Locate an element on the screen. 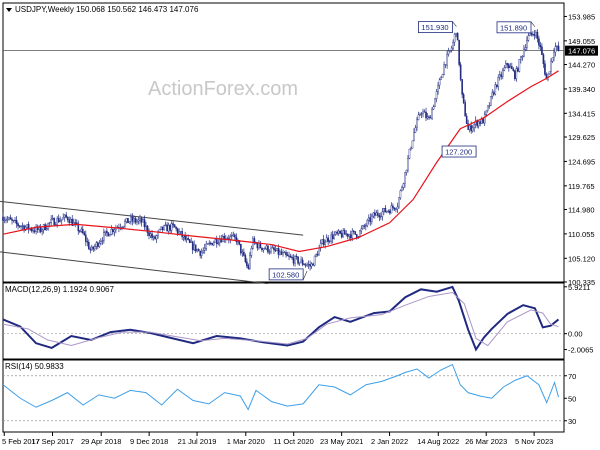 This screenshot has height=450, width=600. y-tick-label: 50 is located at coordinates (572, 398).